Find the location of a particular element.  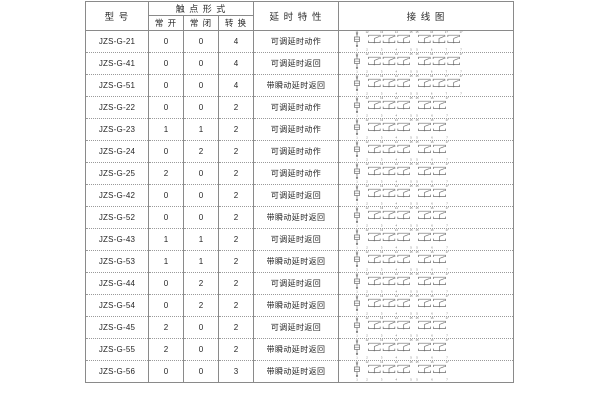

cell-delay-characteristic: 带瞬动延时返回 is located at coordinates (296, 261).